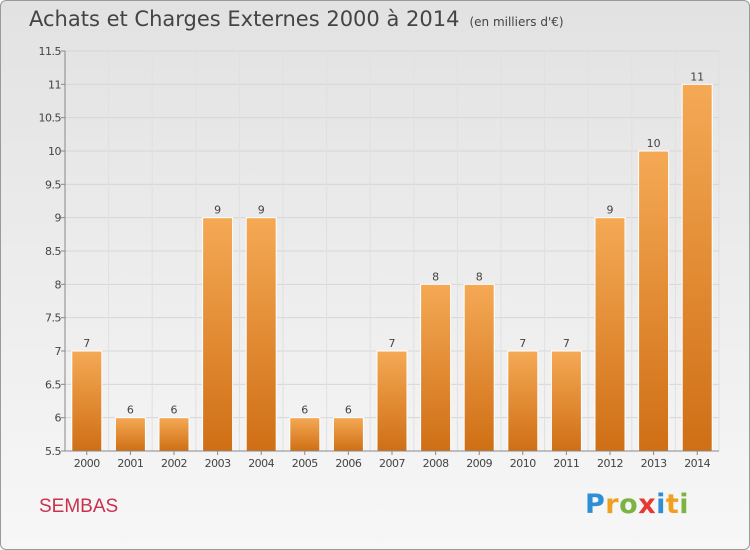  Describe the element at coordinates (305, 463) in the screenshot. I see `x-tick-label: 2005` at that location.